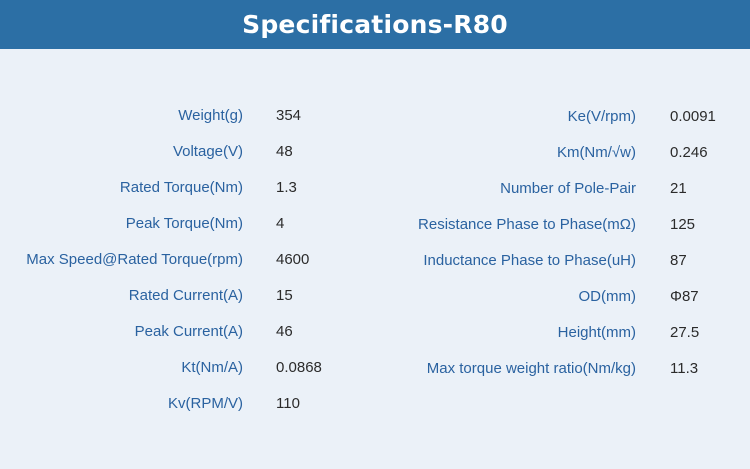 The image size is (750, 469). Describe the element at coordinates (284, 331) in the screenshot. I see `spec-value: 46` at that location.